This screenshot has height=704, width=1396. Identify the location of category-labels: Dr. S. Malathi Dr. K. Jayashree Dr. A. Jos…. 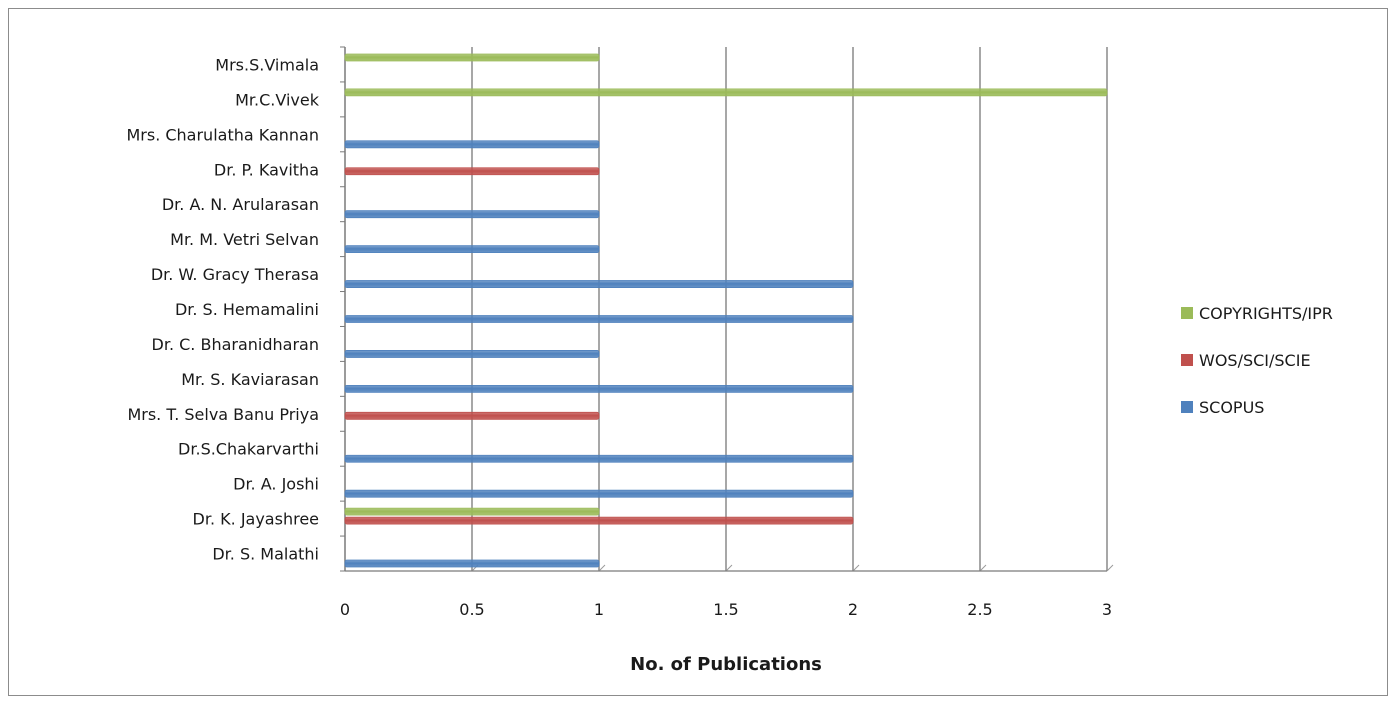
(222, 309).